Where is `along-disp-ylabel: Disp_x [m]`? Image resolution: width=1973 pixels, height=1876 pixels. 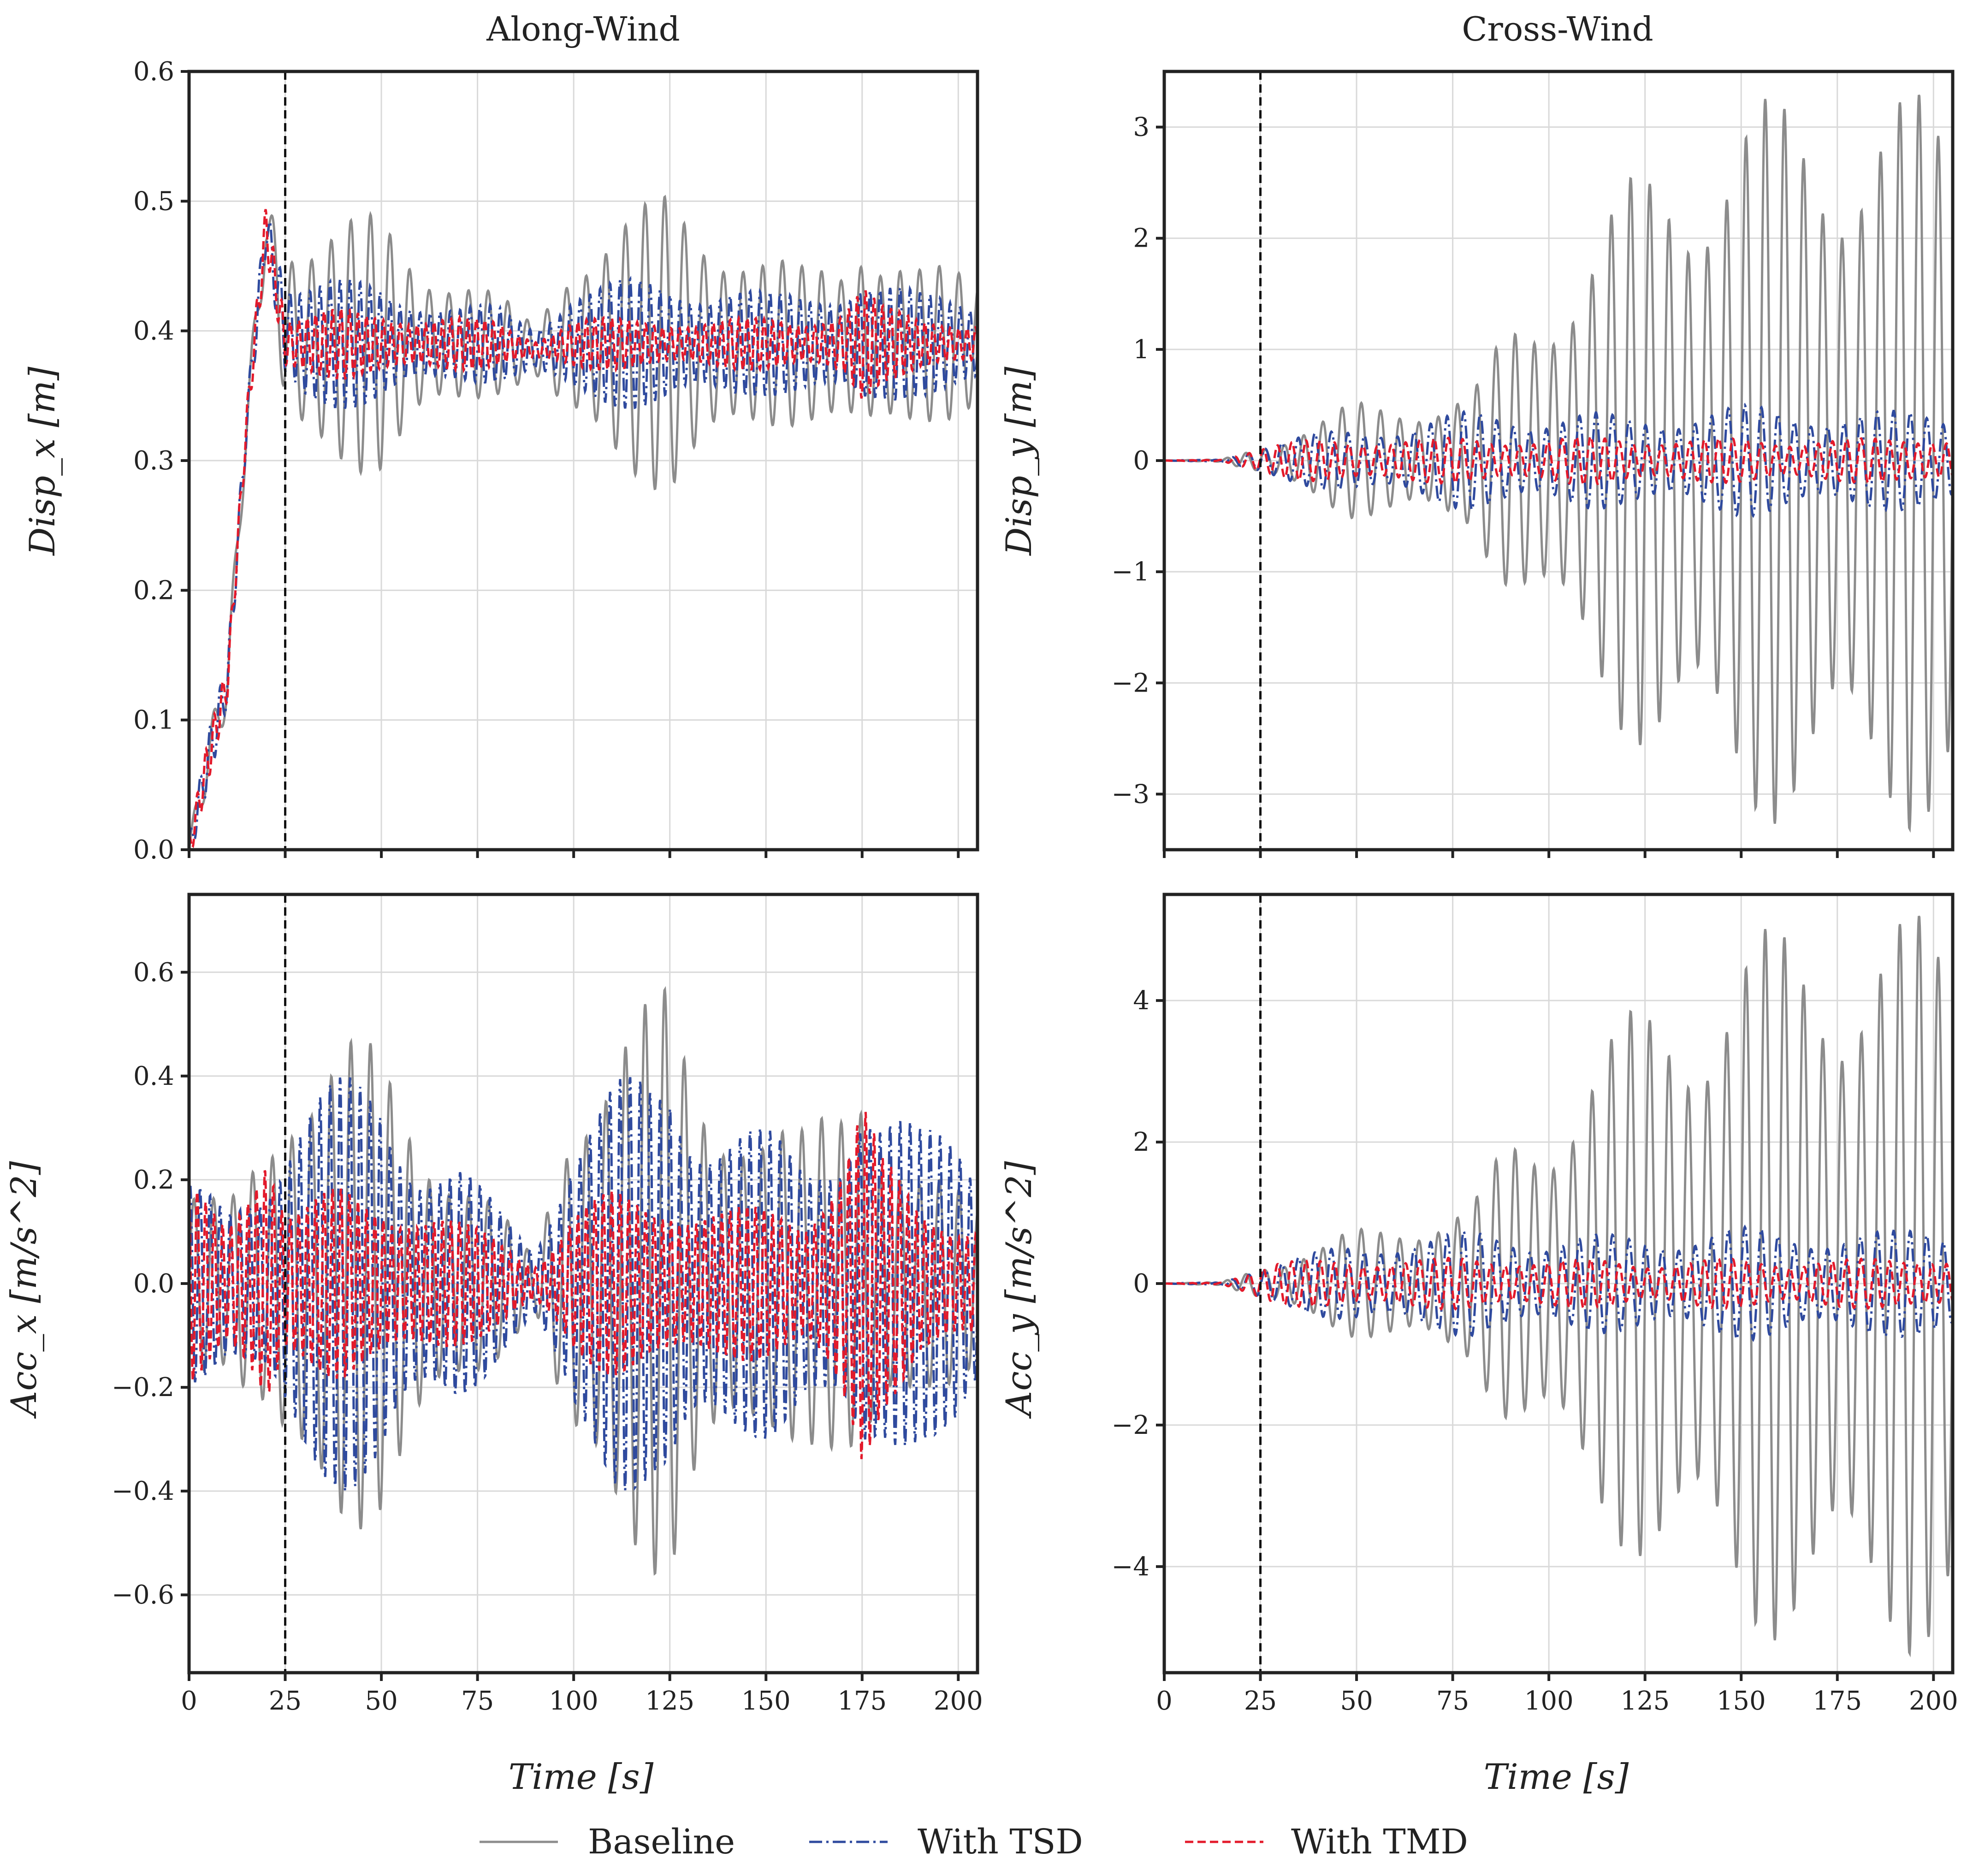
along-disp-ylabel: Disp_x [m] is located at coordinates (43, 461).